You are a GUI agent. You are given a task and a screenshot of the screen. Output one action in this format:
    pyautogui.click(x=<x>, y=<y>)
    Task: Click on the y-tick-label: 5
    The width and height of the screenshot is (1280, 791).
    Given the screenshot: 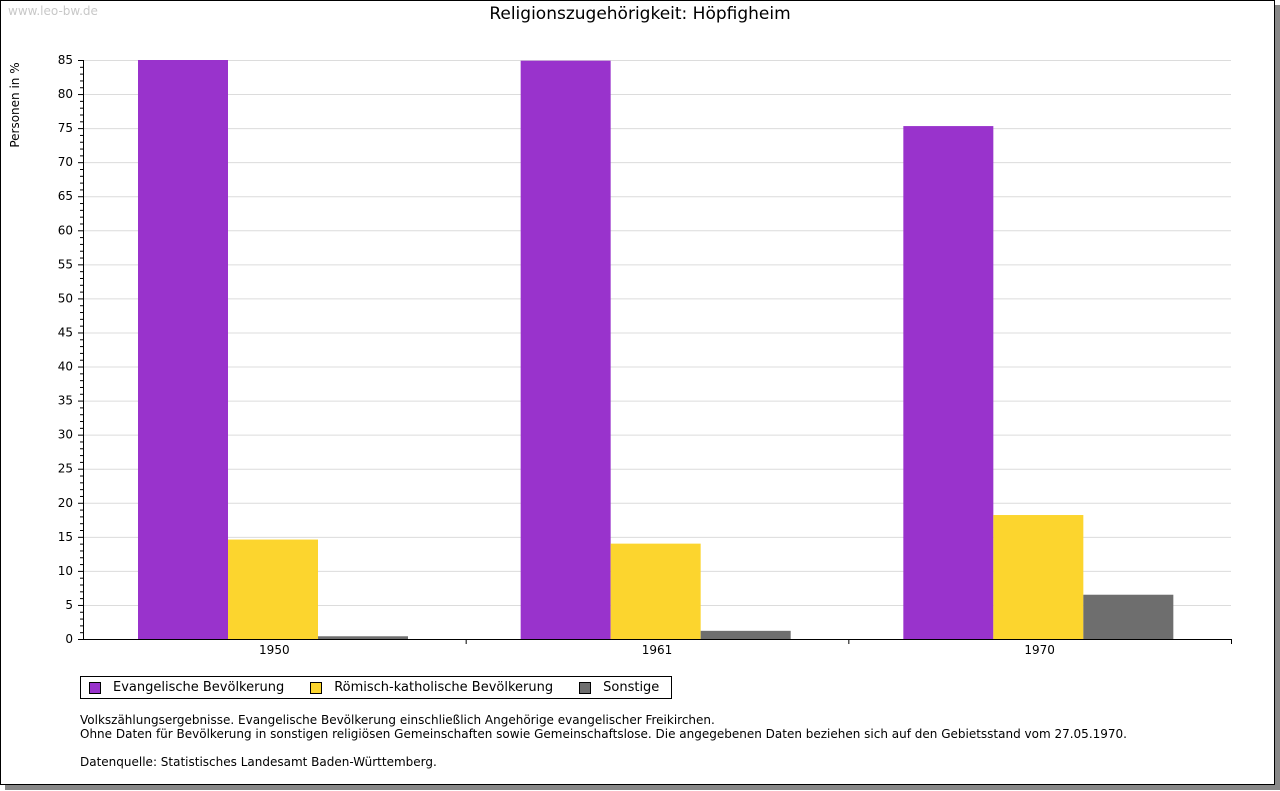 What is the action you would take?
    pyautogui.click(x=69, y=605)
    